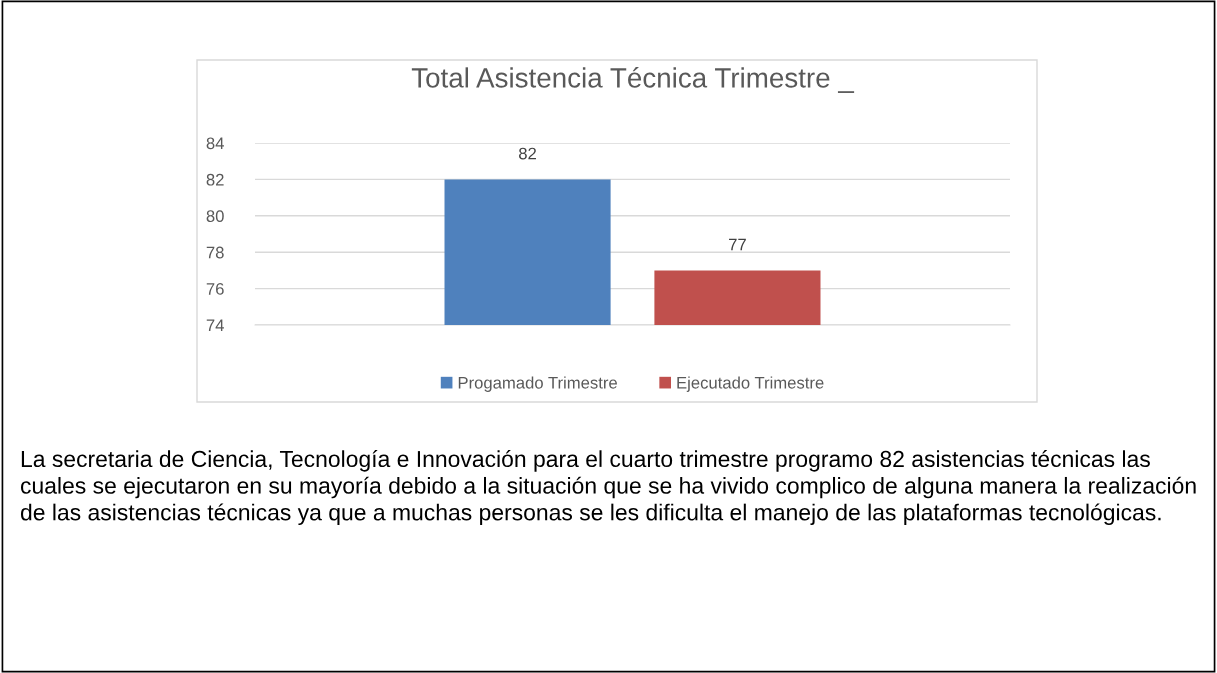 The image size is (1217, 673). What do you see at coordinates (215, 216) in the screenshot?
I see `y-tick-label: 80` at bounding box center [215, 216].